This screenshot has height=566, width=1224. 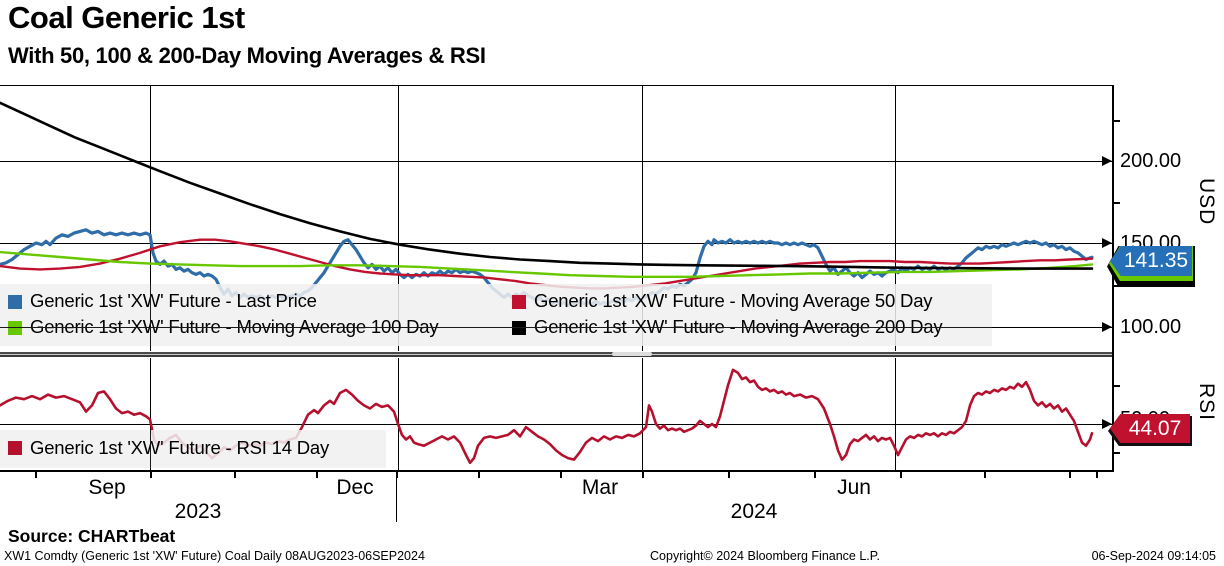 What do you see at coordinates (1151, 327) in the screenshot?
I see `ytick-100: 100.00` at bounding box center [1151, 327].